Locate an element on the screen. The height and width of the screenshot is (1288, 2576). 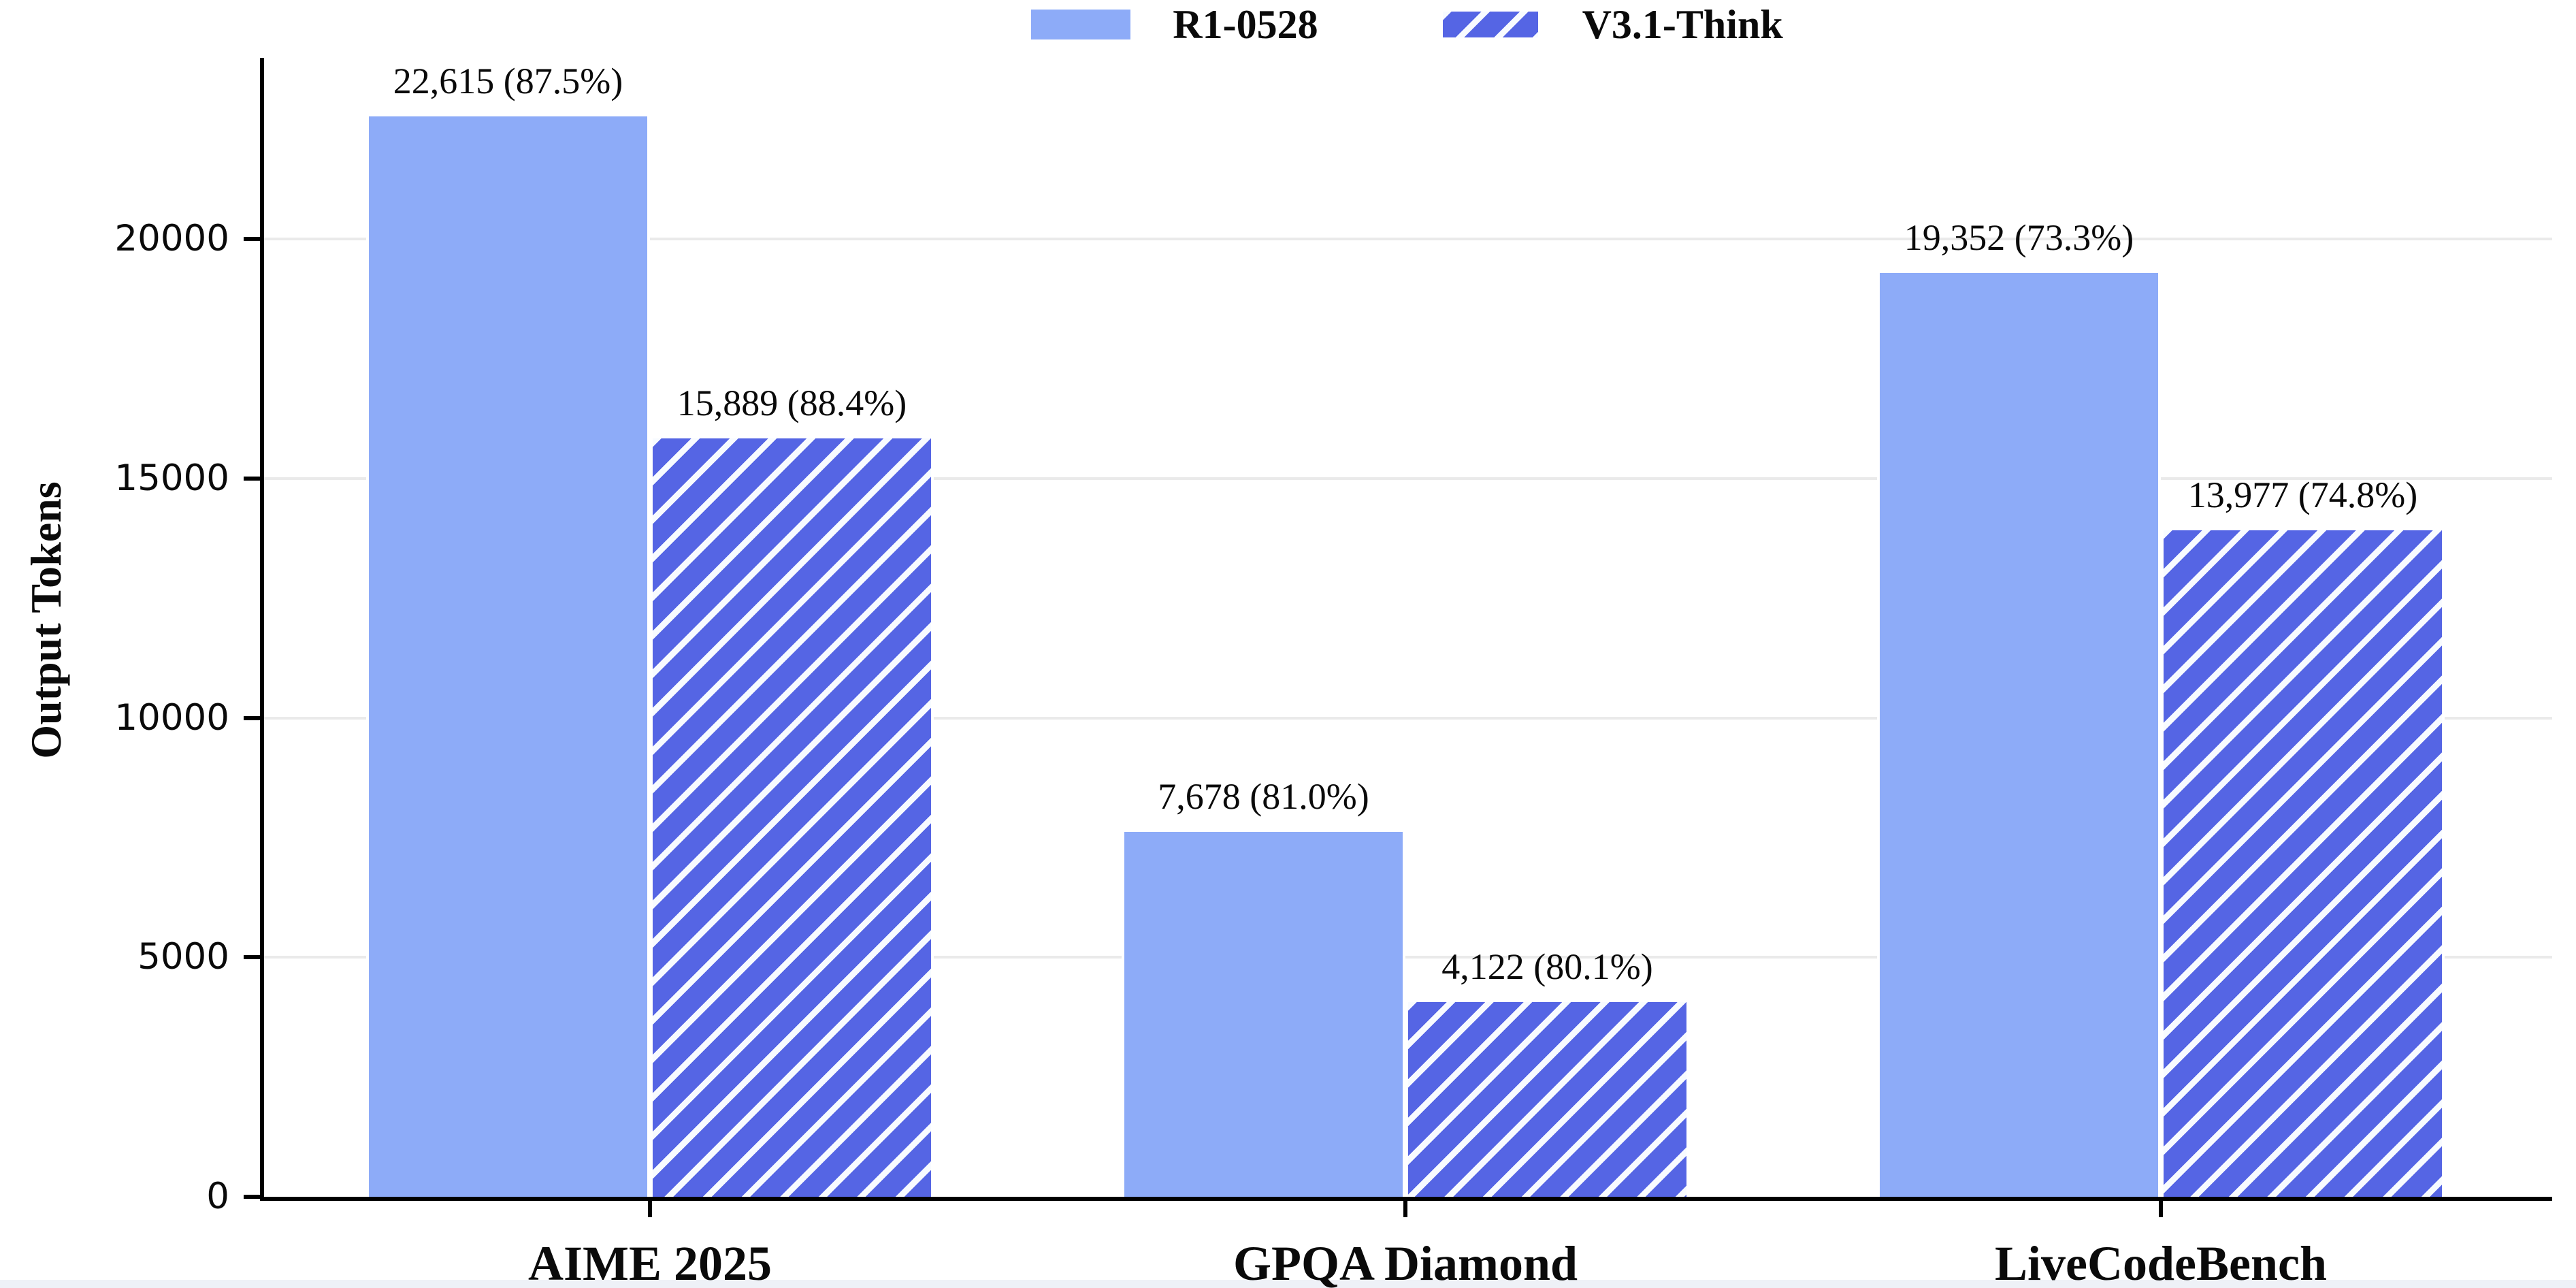
x-axis-spine is located at coordinates (1406, 1199).